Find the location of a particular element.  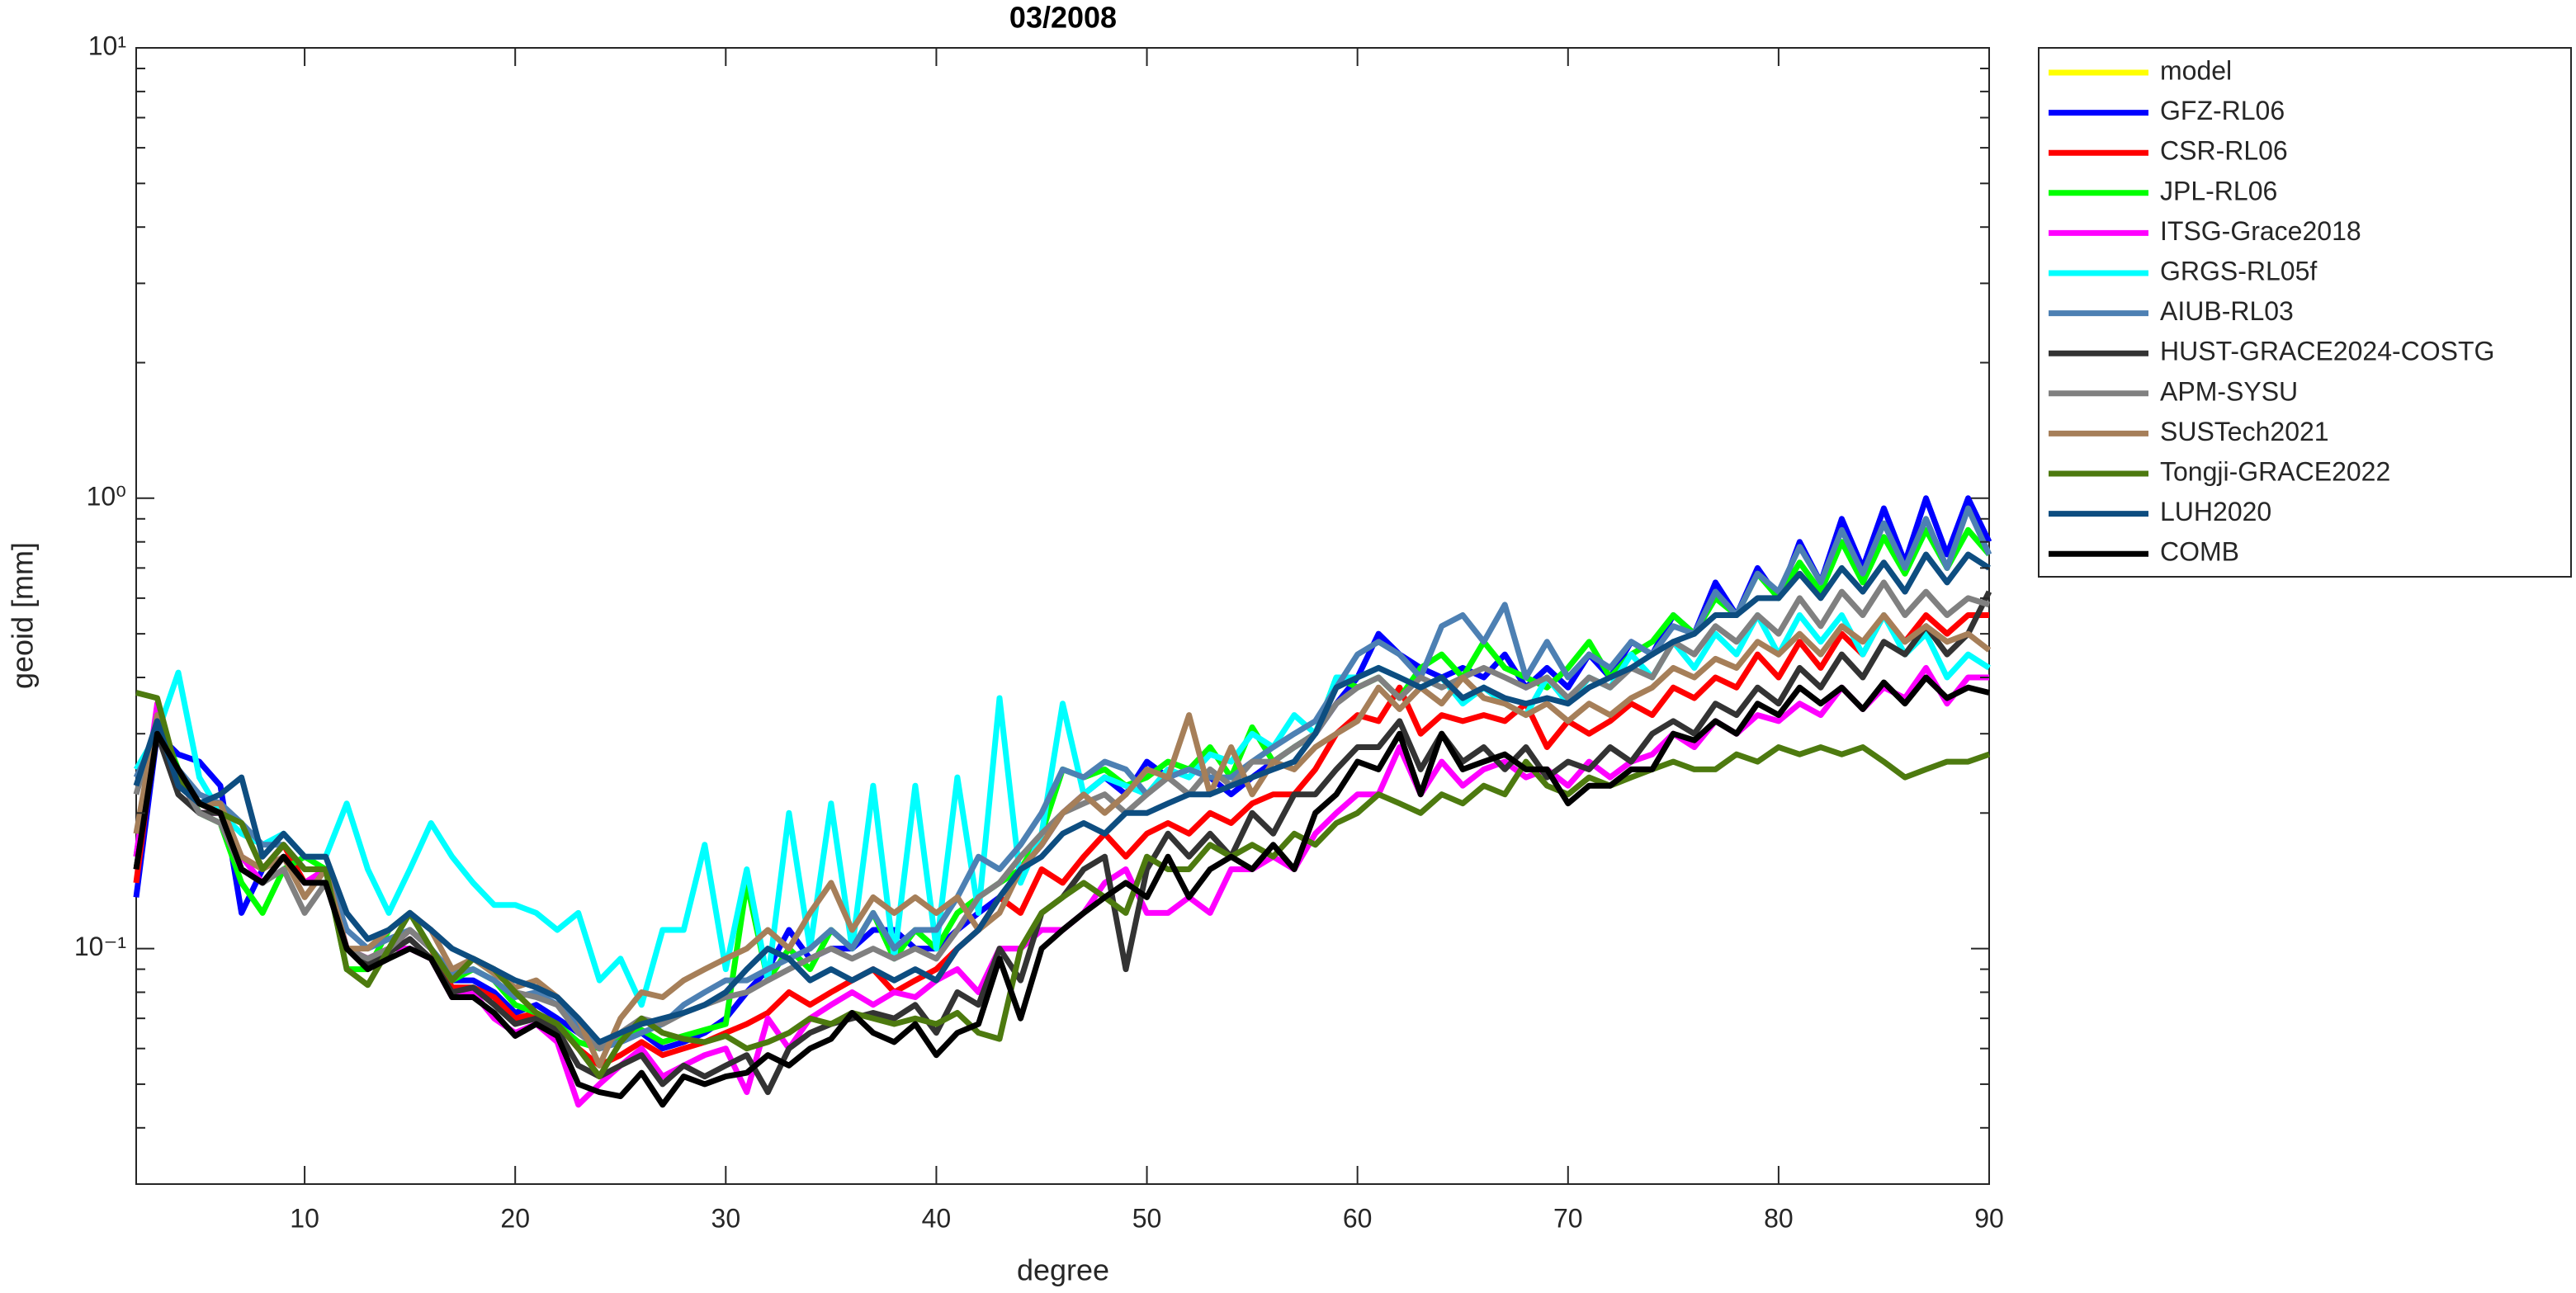

y-tick-label: 10⁻¹ is located at coordinates (100, 947).